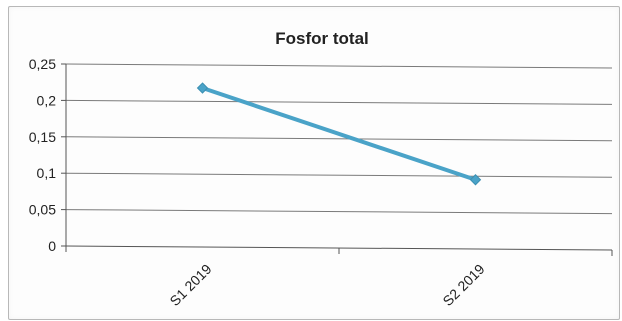  I want to click on y-tick-label: 0, so click(52, 246).